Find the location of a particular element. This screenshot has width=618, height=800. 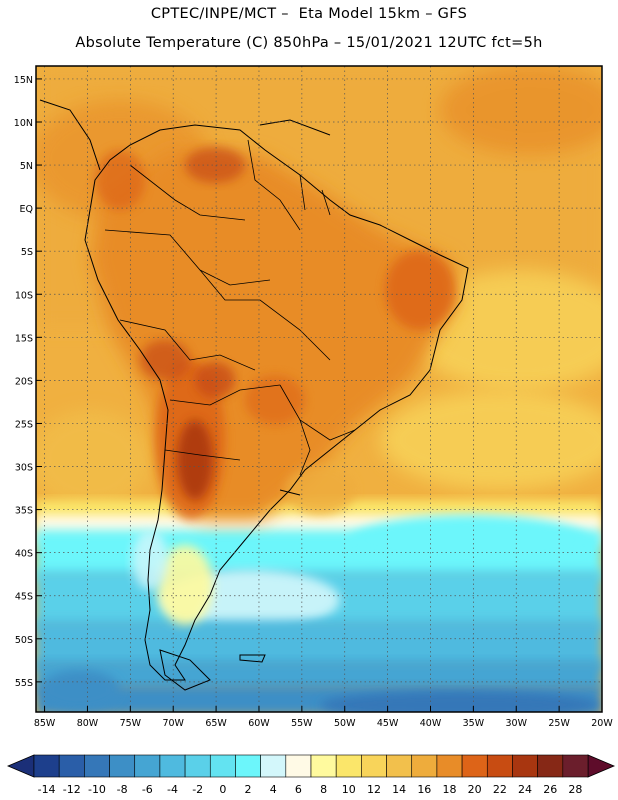

colorbar-label: 18 is located at coordinates (450, 789).